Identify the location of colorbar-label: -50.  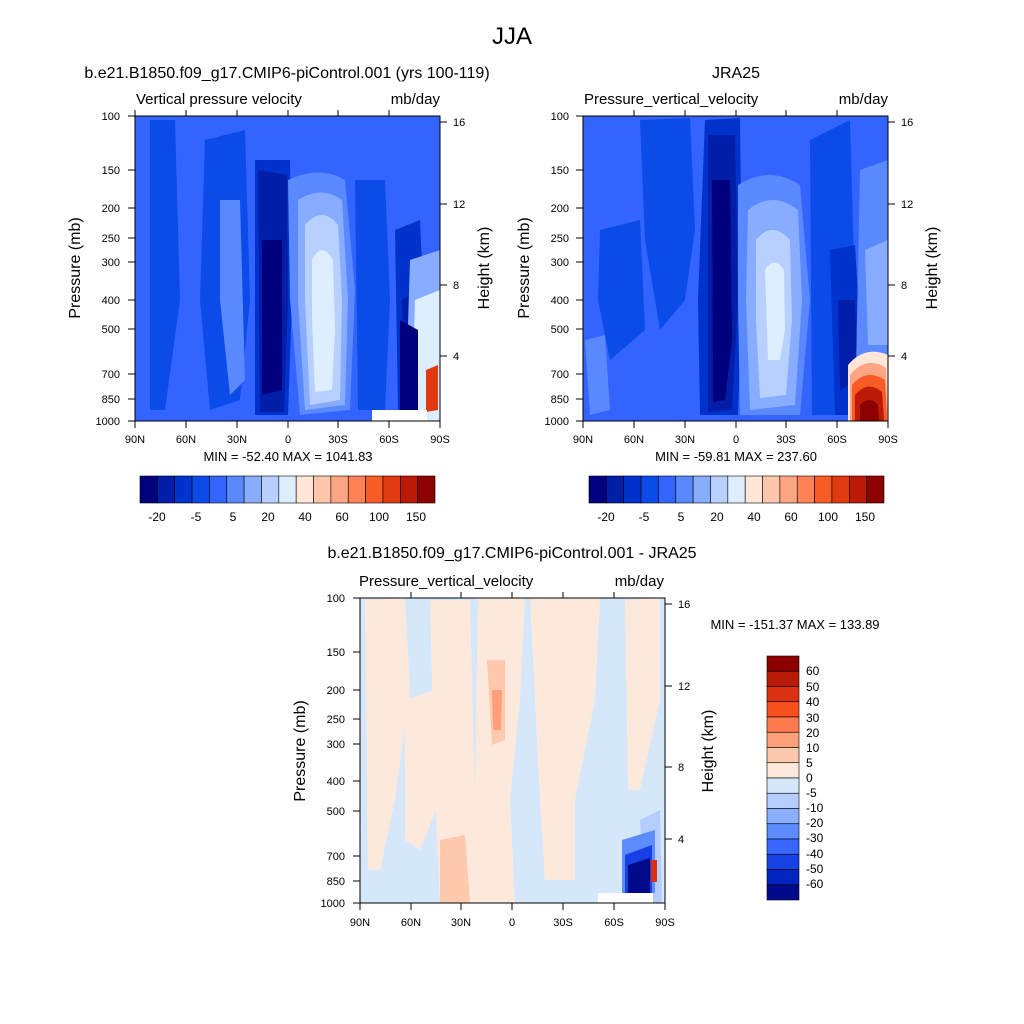
(815, 869).